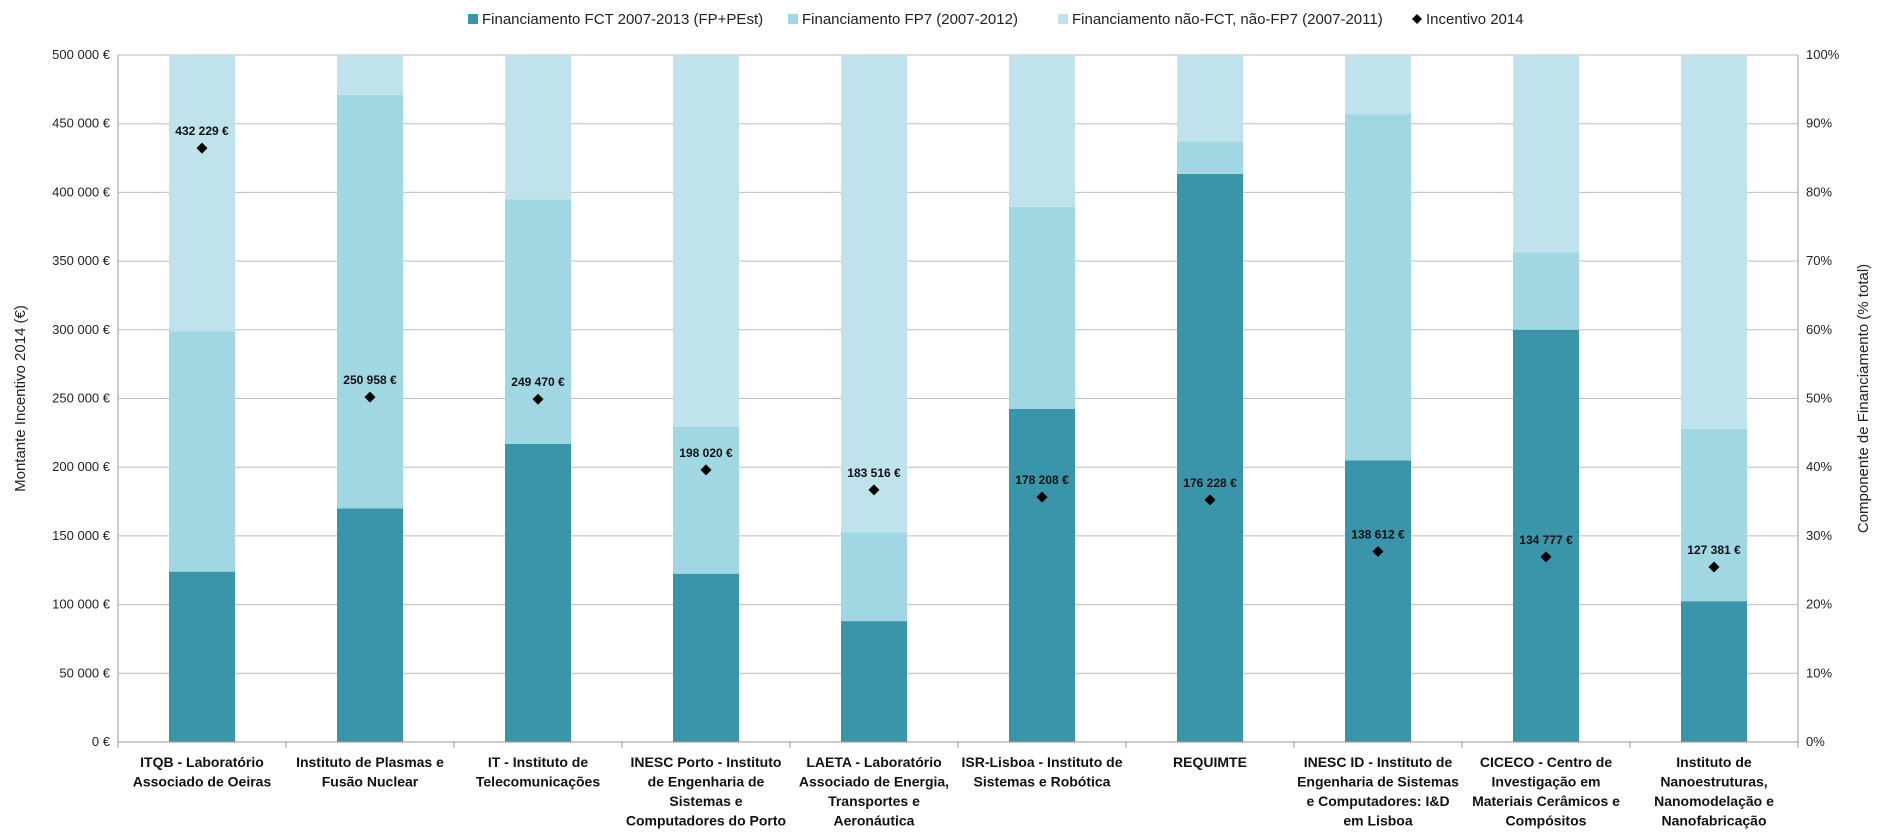  Describe the element at coordinates (874, 821) in the screenshot. I see `x-category-label-line: Aeronáutica` at that location.